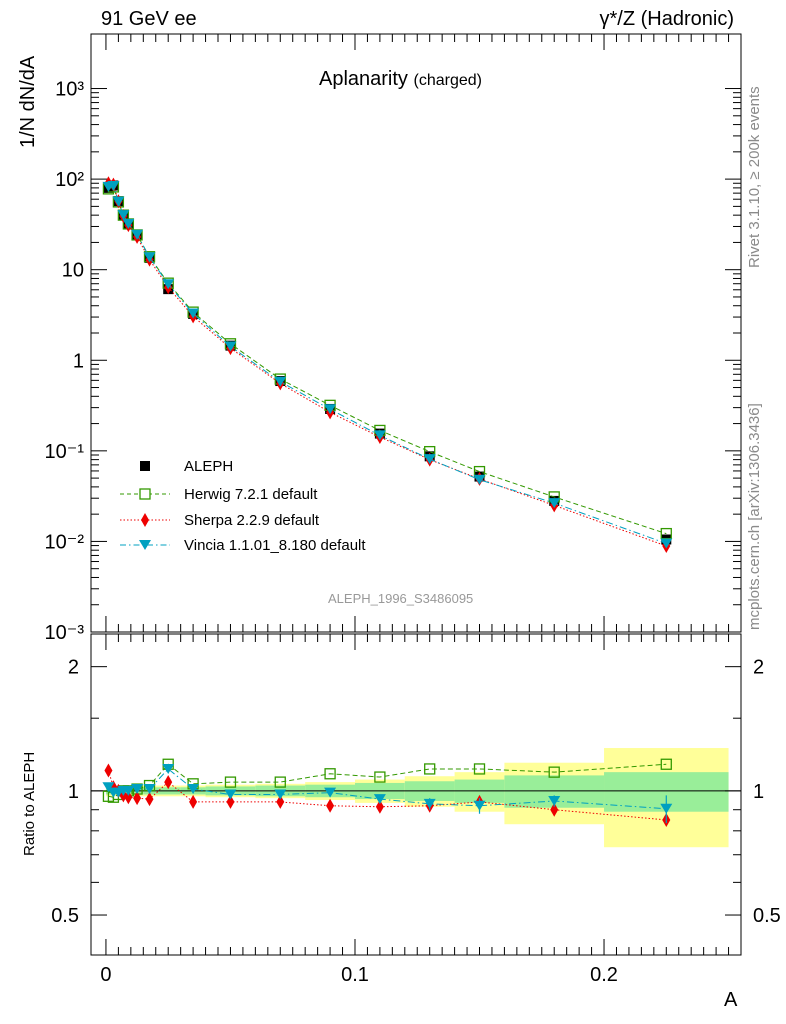  I want to click on legend-label-aleph: ALEPH, so click(209, 466).